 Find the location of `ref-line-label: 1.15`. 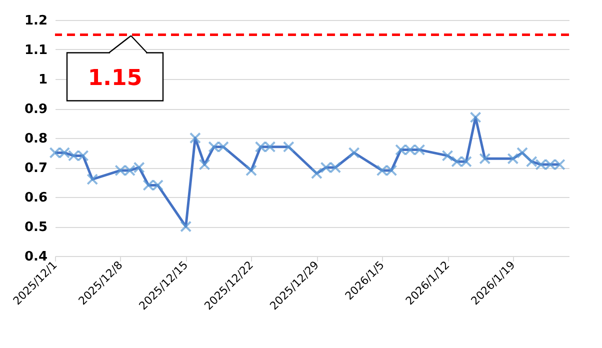

ref-line-label: 1.15 is located at coordinates (115, 78).